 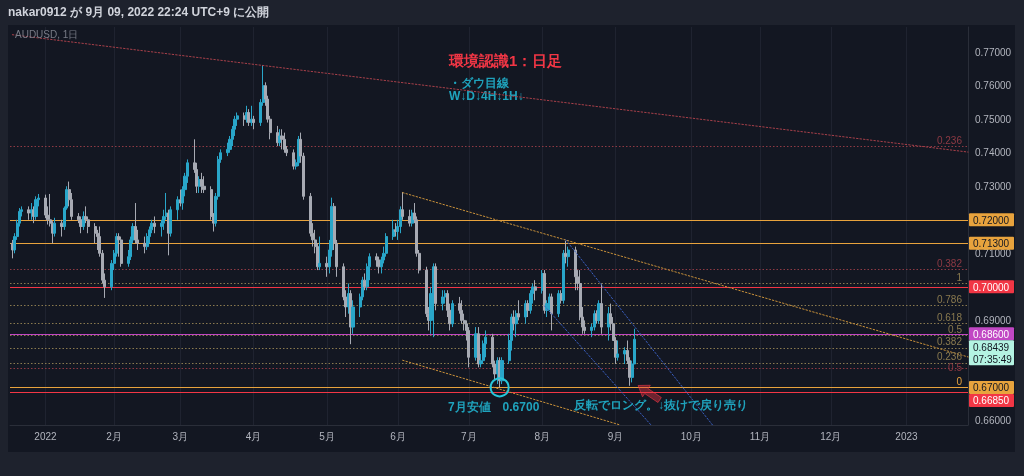 I want to click on x-tick-label: 12月, so click(x=831, y=436).